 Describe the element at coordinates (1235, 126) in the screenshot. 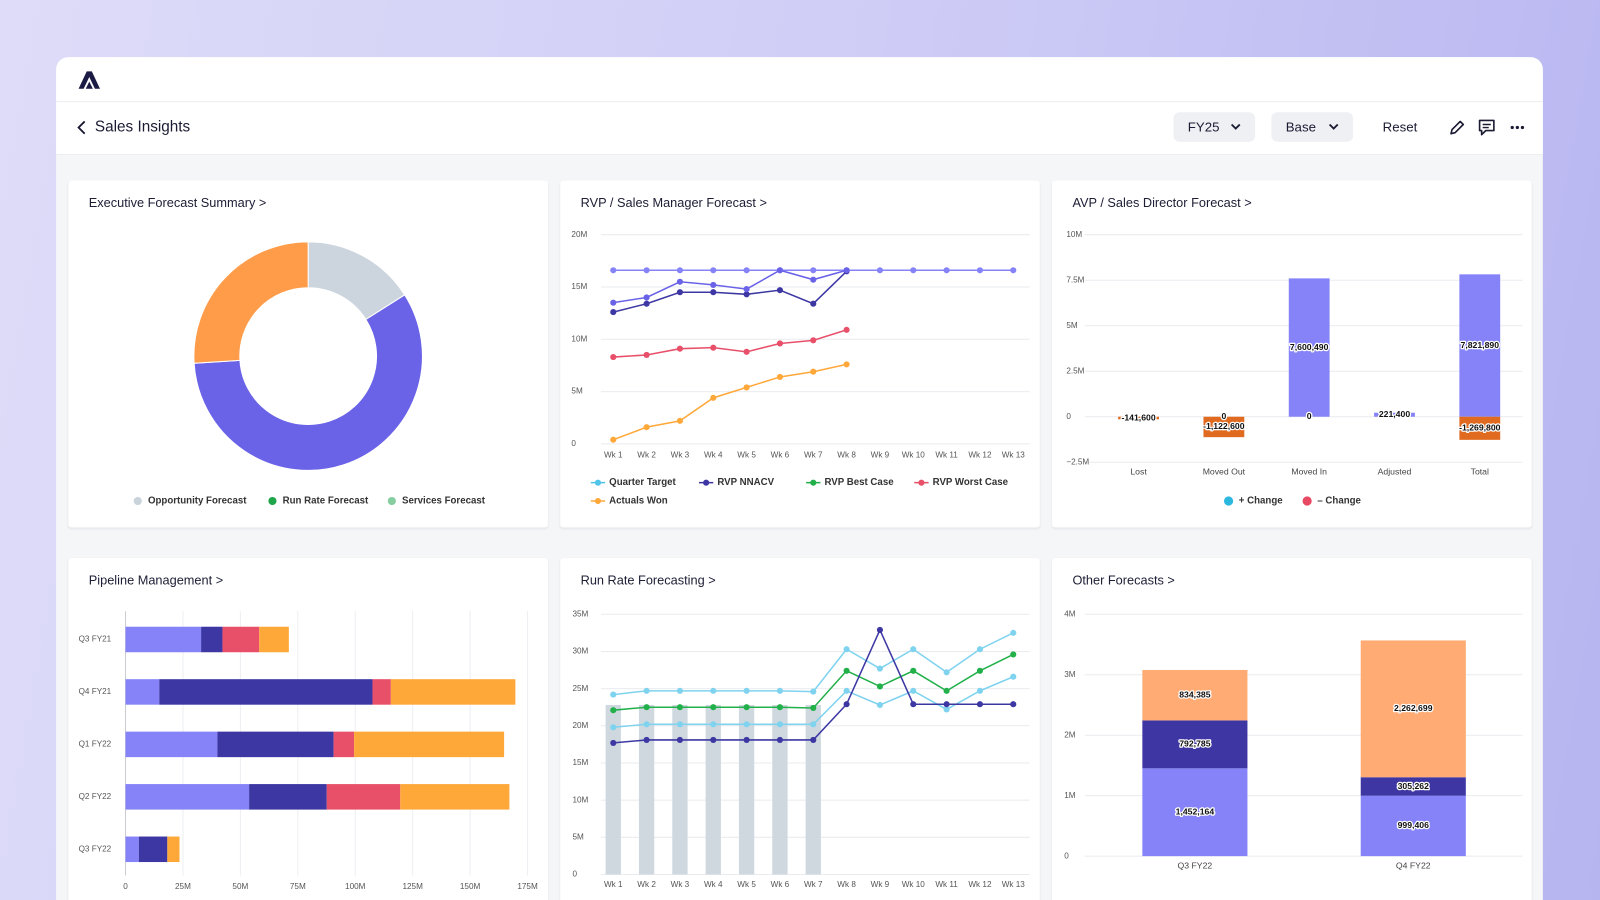

I see `dropdown-icon` at that location.